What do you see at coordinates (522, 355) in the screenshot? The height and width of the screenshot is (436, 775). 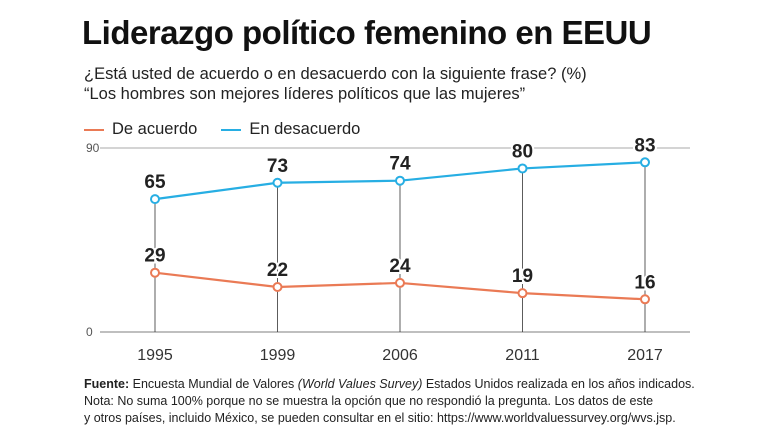 I see `x-tick-label-2011: 2011` at bounding box center [522, 355].